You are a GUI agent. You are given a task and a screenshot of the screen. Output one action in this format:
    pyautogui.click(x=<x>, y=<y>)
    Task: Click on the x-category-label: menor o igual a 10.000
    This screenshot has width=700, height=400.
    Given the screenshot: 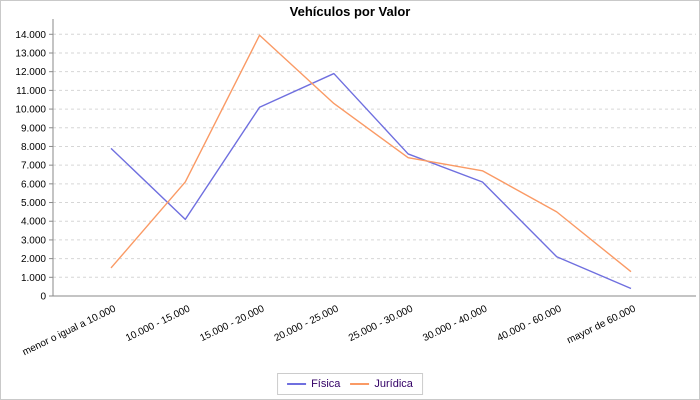 What is the action you would take?
    pyautogui.click(x=69, y=330)
    